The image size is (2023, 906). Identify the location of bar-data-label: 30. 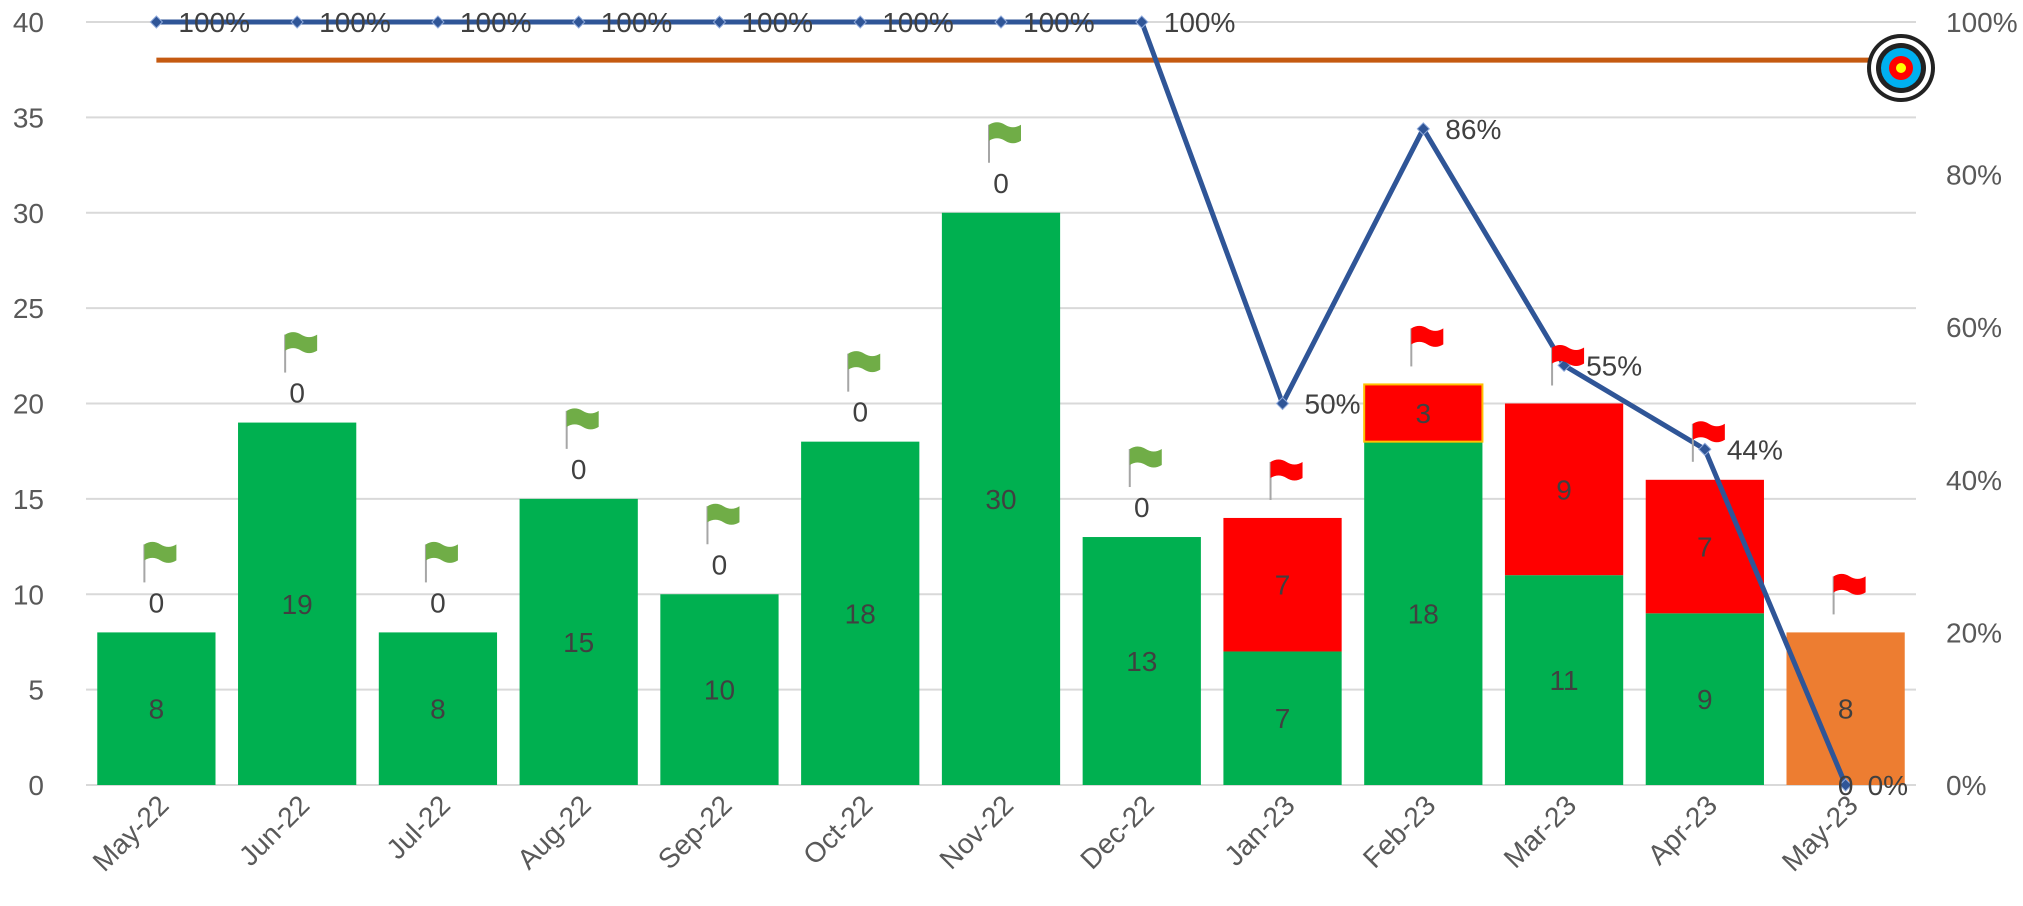
(1000, 499).